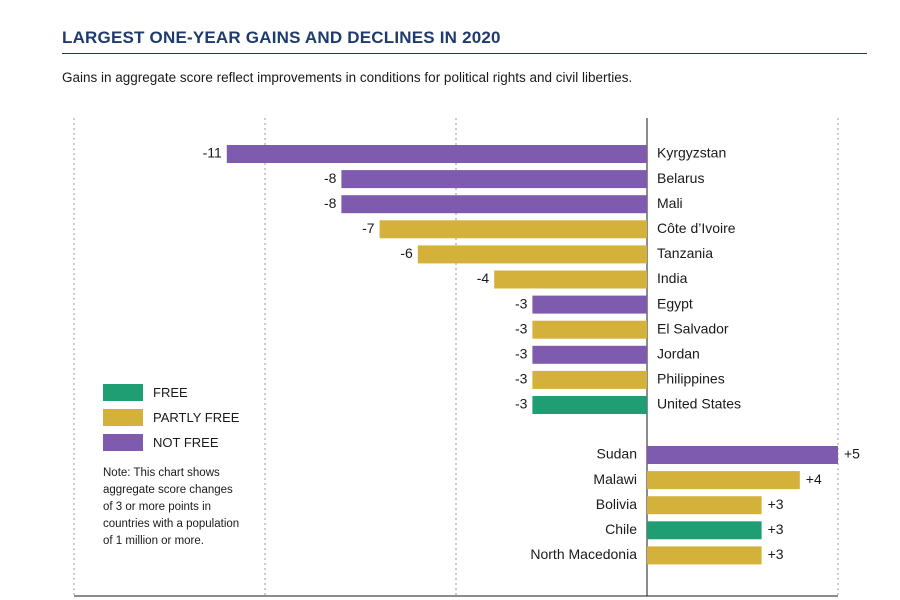 This screenshot has width=900, height=600. I want to click on category-label: Philippines, so click(691, 379).